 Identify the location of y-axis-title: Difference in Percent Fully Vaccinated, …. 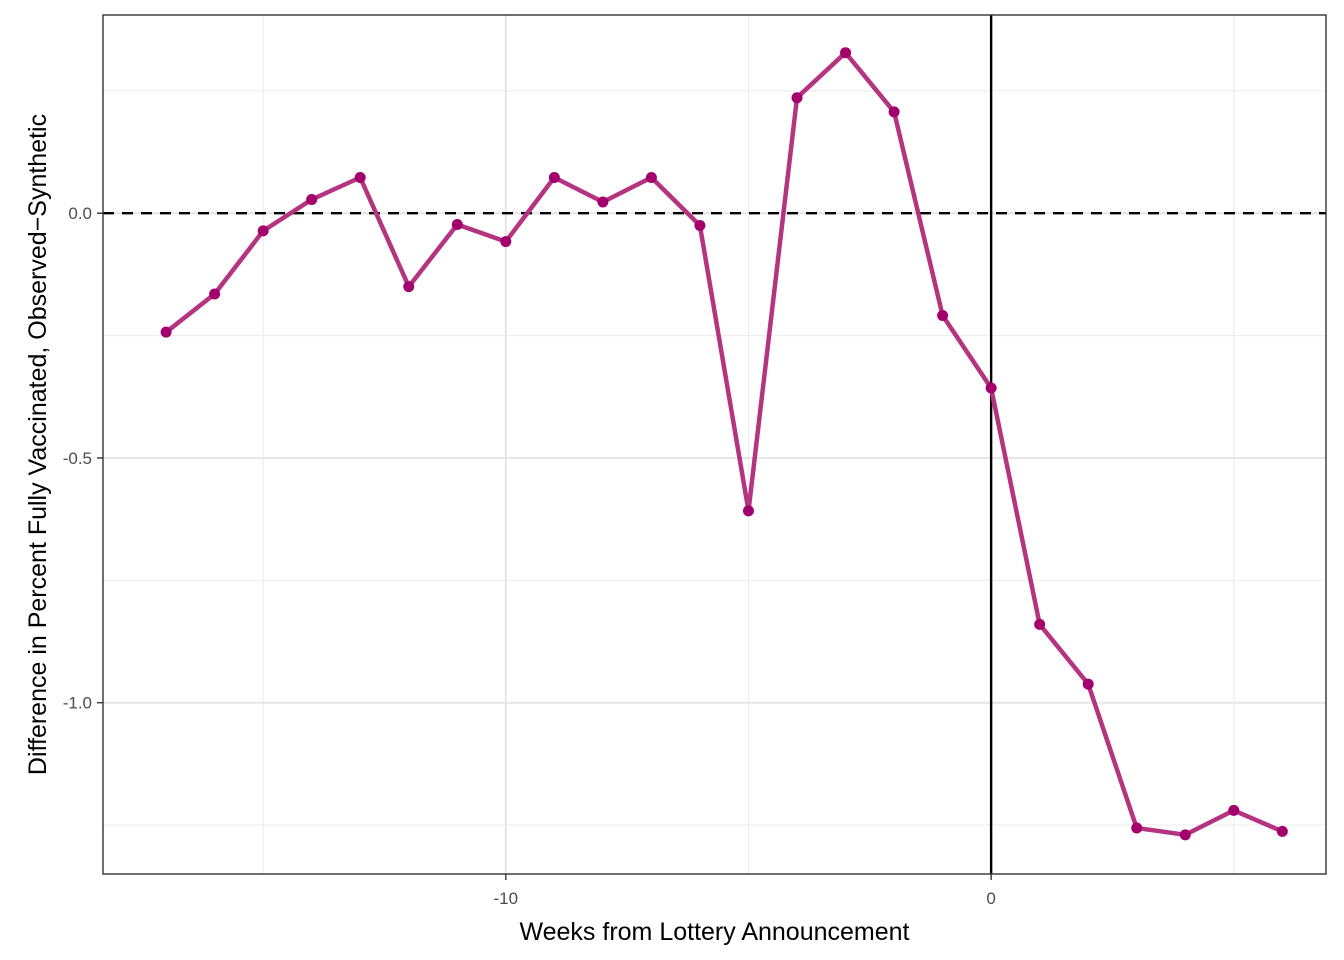
(38, 444).